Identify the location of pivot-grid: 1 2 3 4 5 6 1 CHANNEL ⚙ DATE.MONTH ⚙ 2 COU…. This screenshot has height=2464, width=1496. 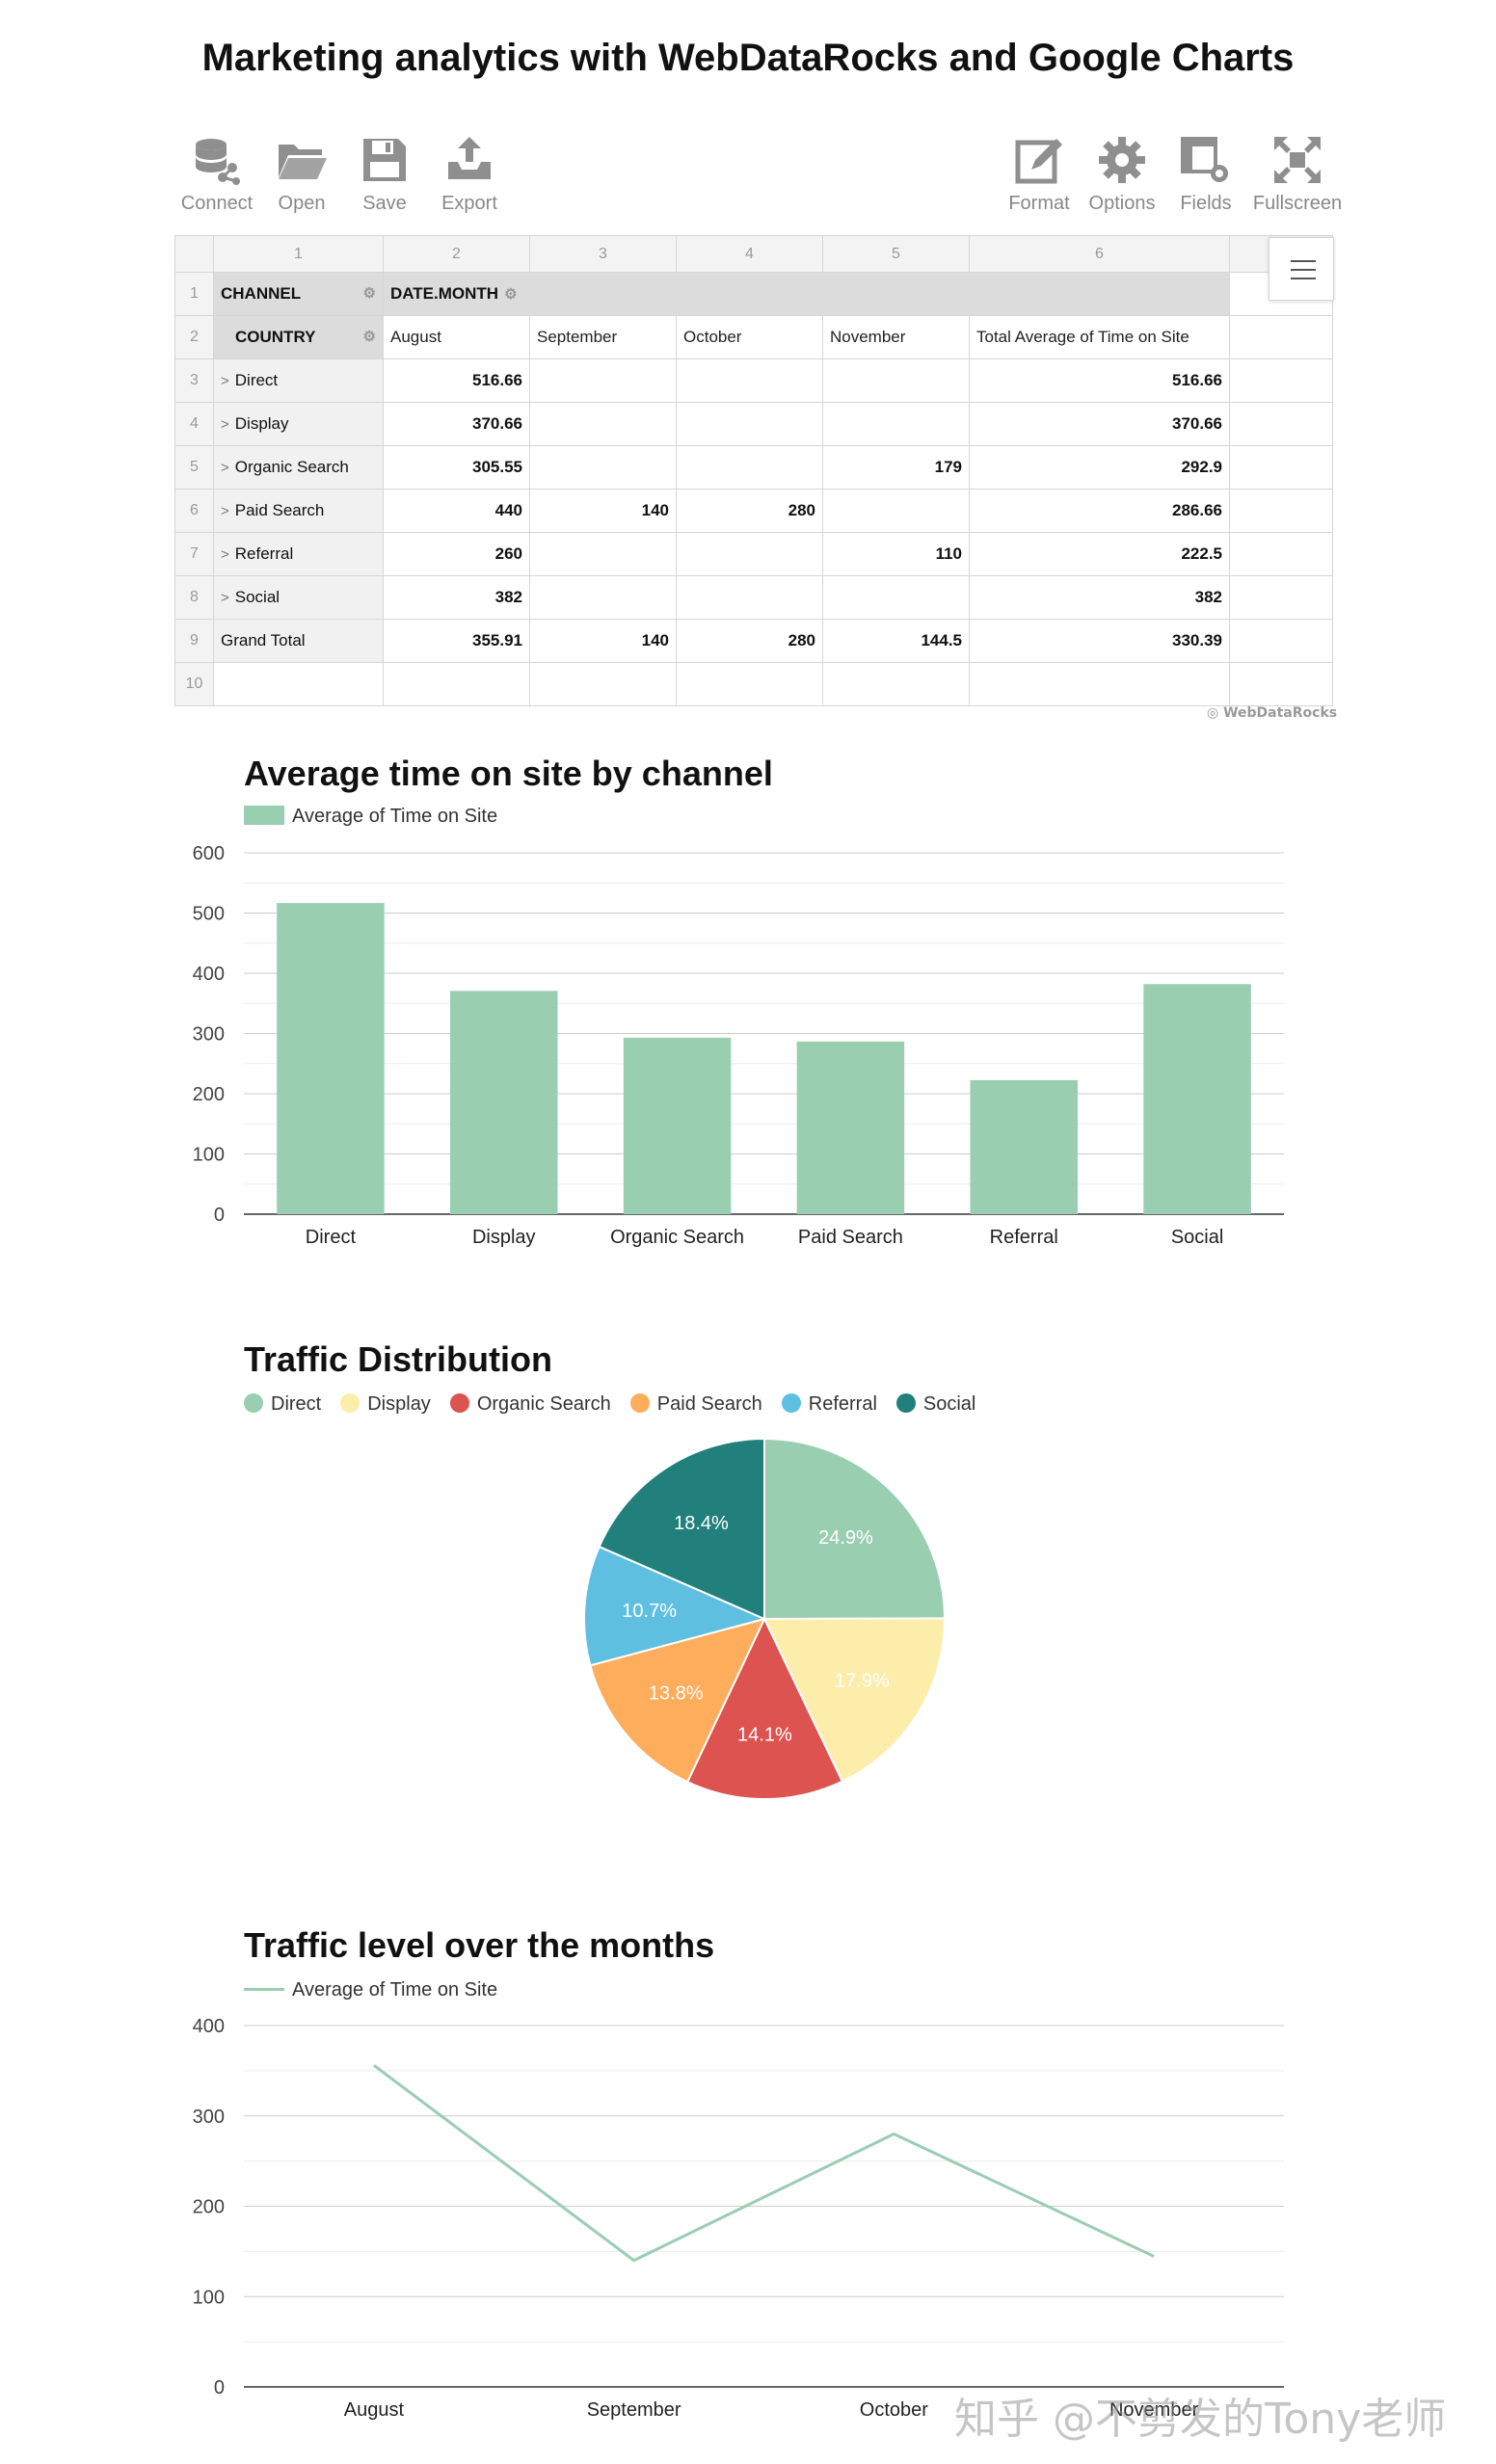
(753, 470).